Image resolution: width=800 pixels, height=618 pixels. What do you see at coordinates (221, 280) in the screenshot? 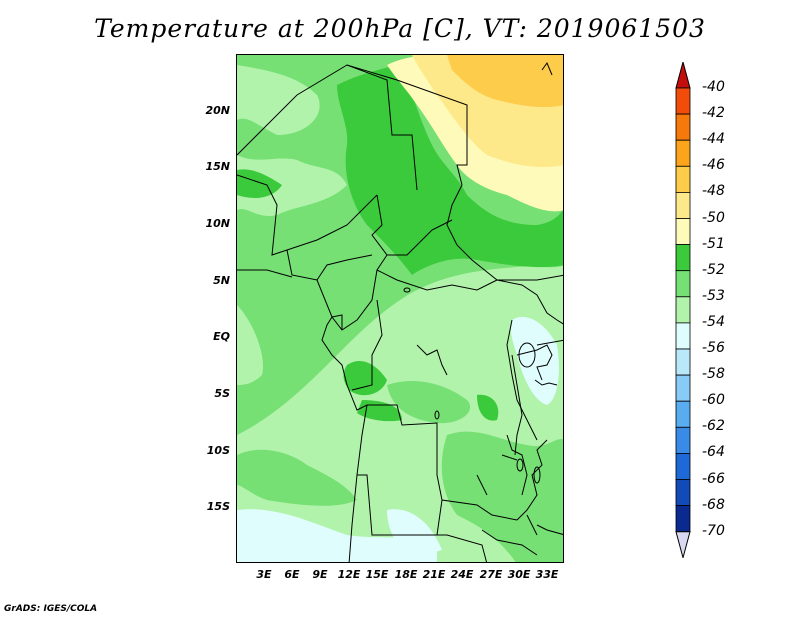
I see `lat-label: 5N` at bounding box center [221, 280].